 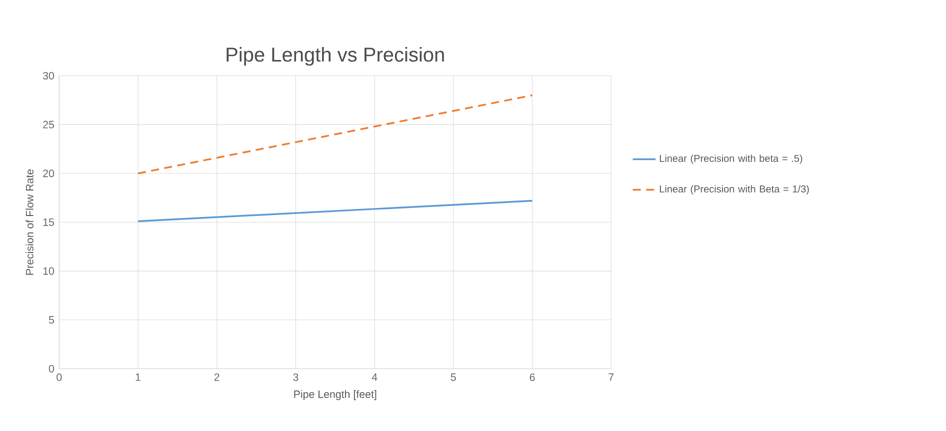 What do you see at coordinates (734, 189) in the screenshot?
I see `legend-label: Linear (Precision with Beta = 1/3)` at bounding box center [734, 189].